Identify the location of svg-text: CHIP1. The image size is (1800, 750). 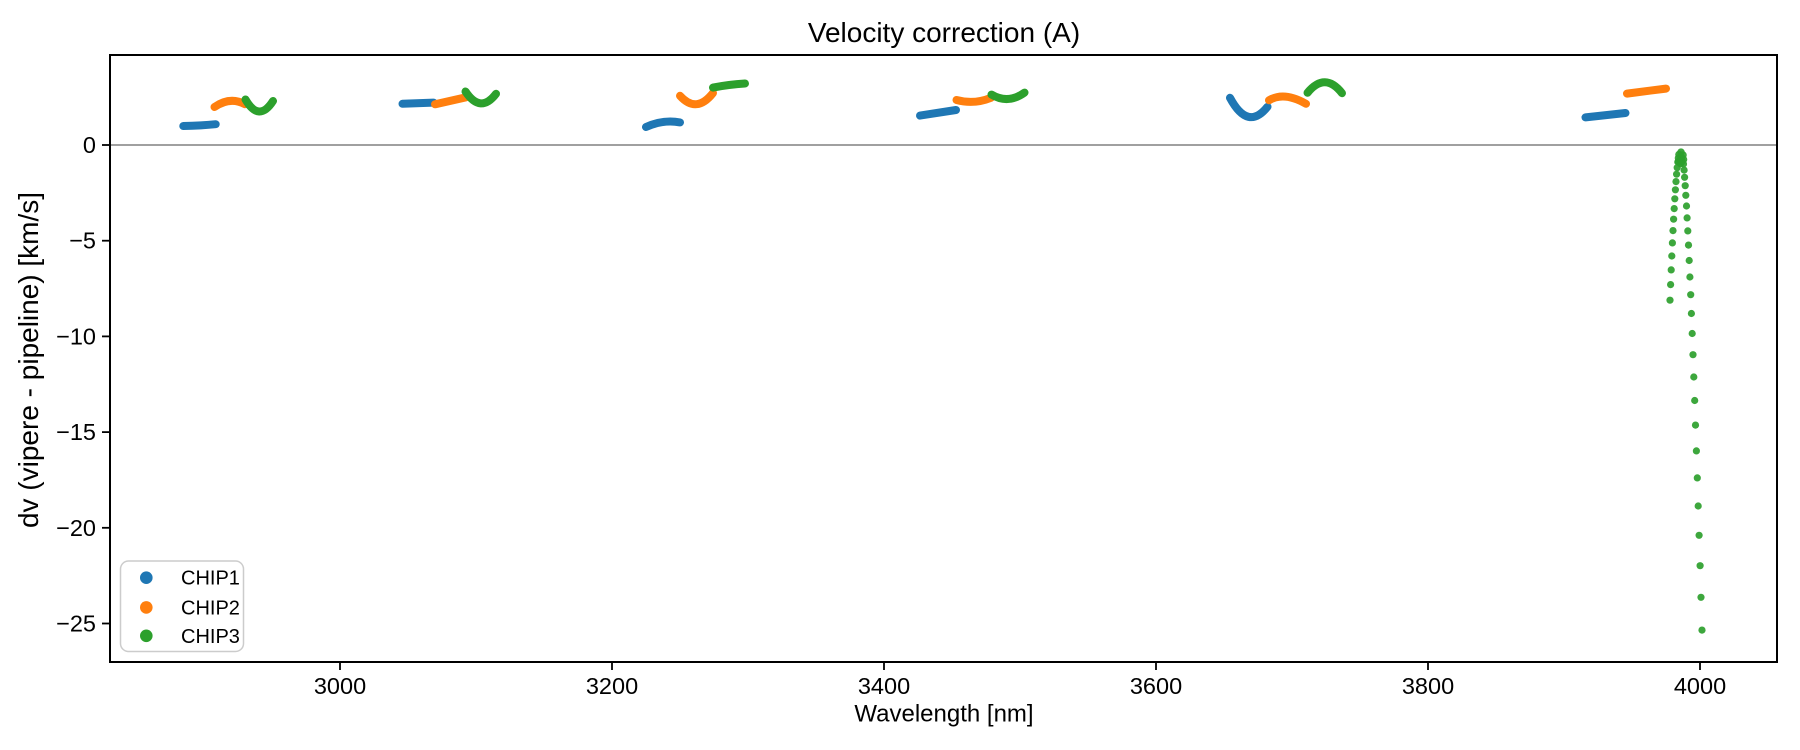
(210, 579).